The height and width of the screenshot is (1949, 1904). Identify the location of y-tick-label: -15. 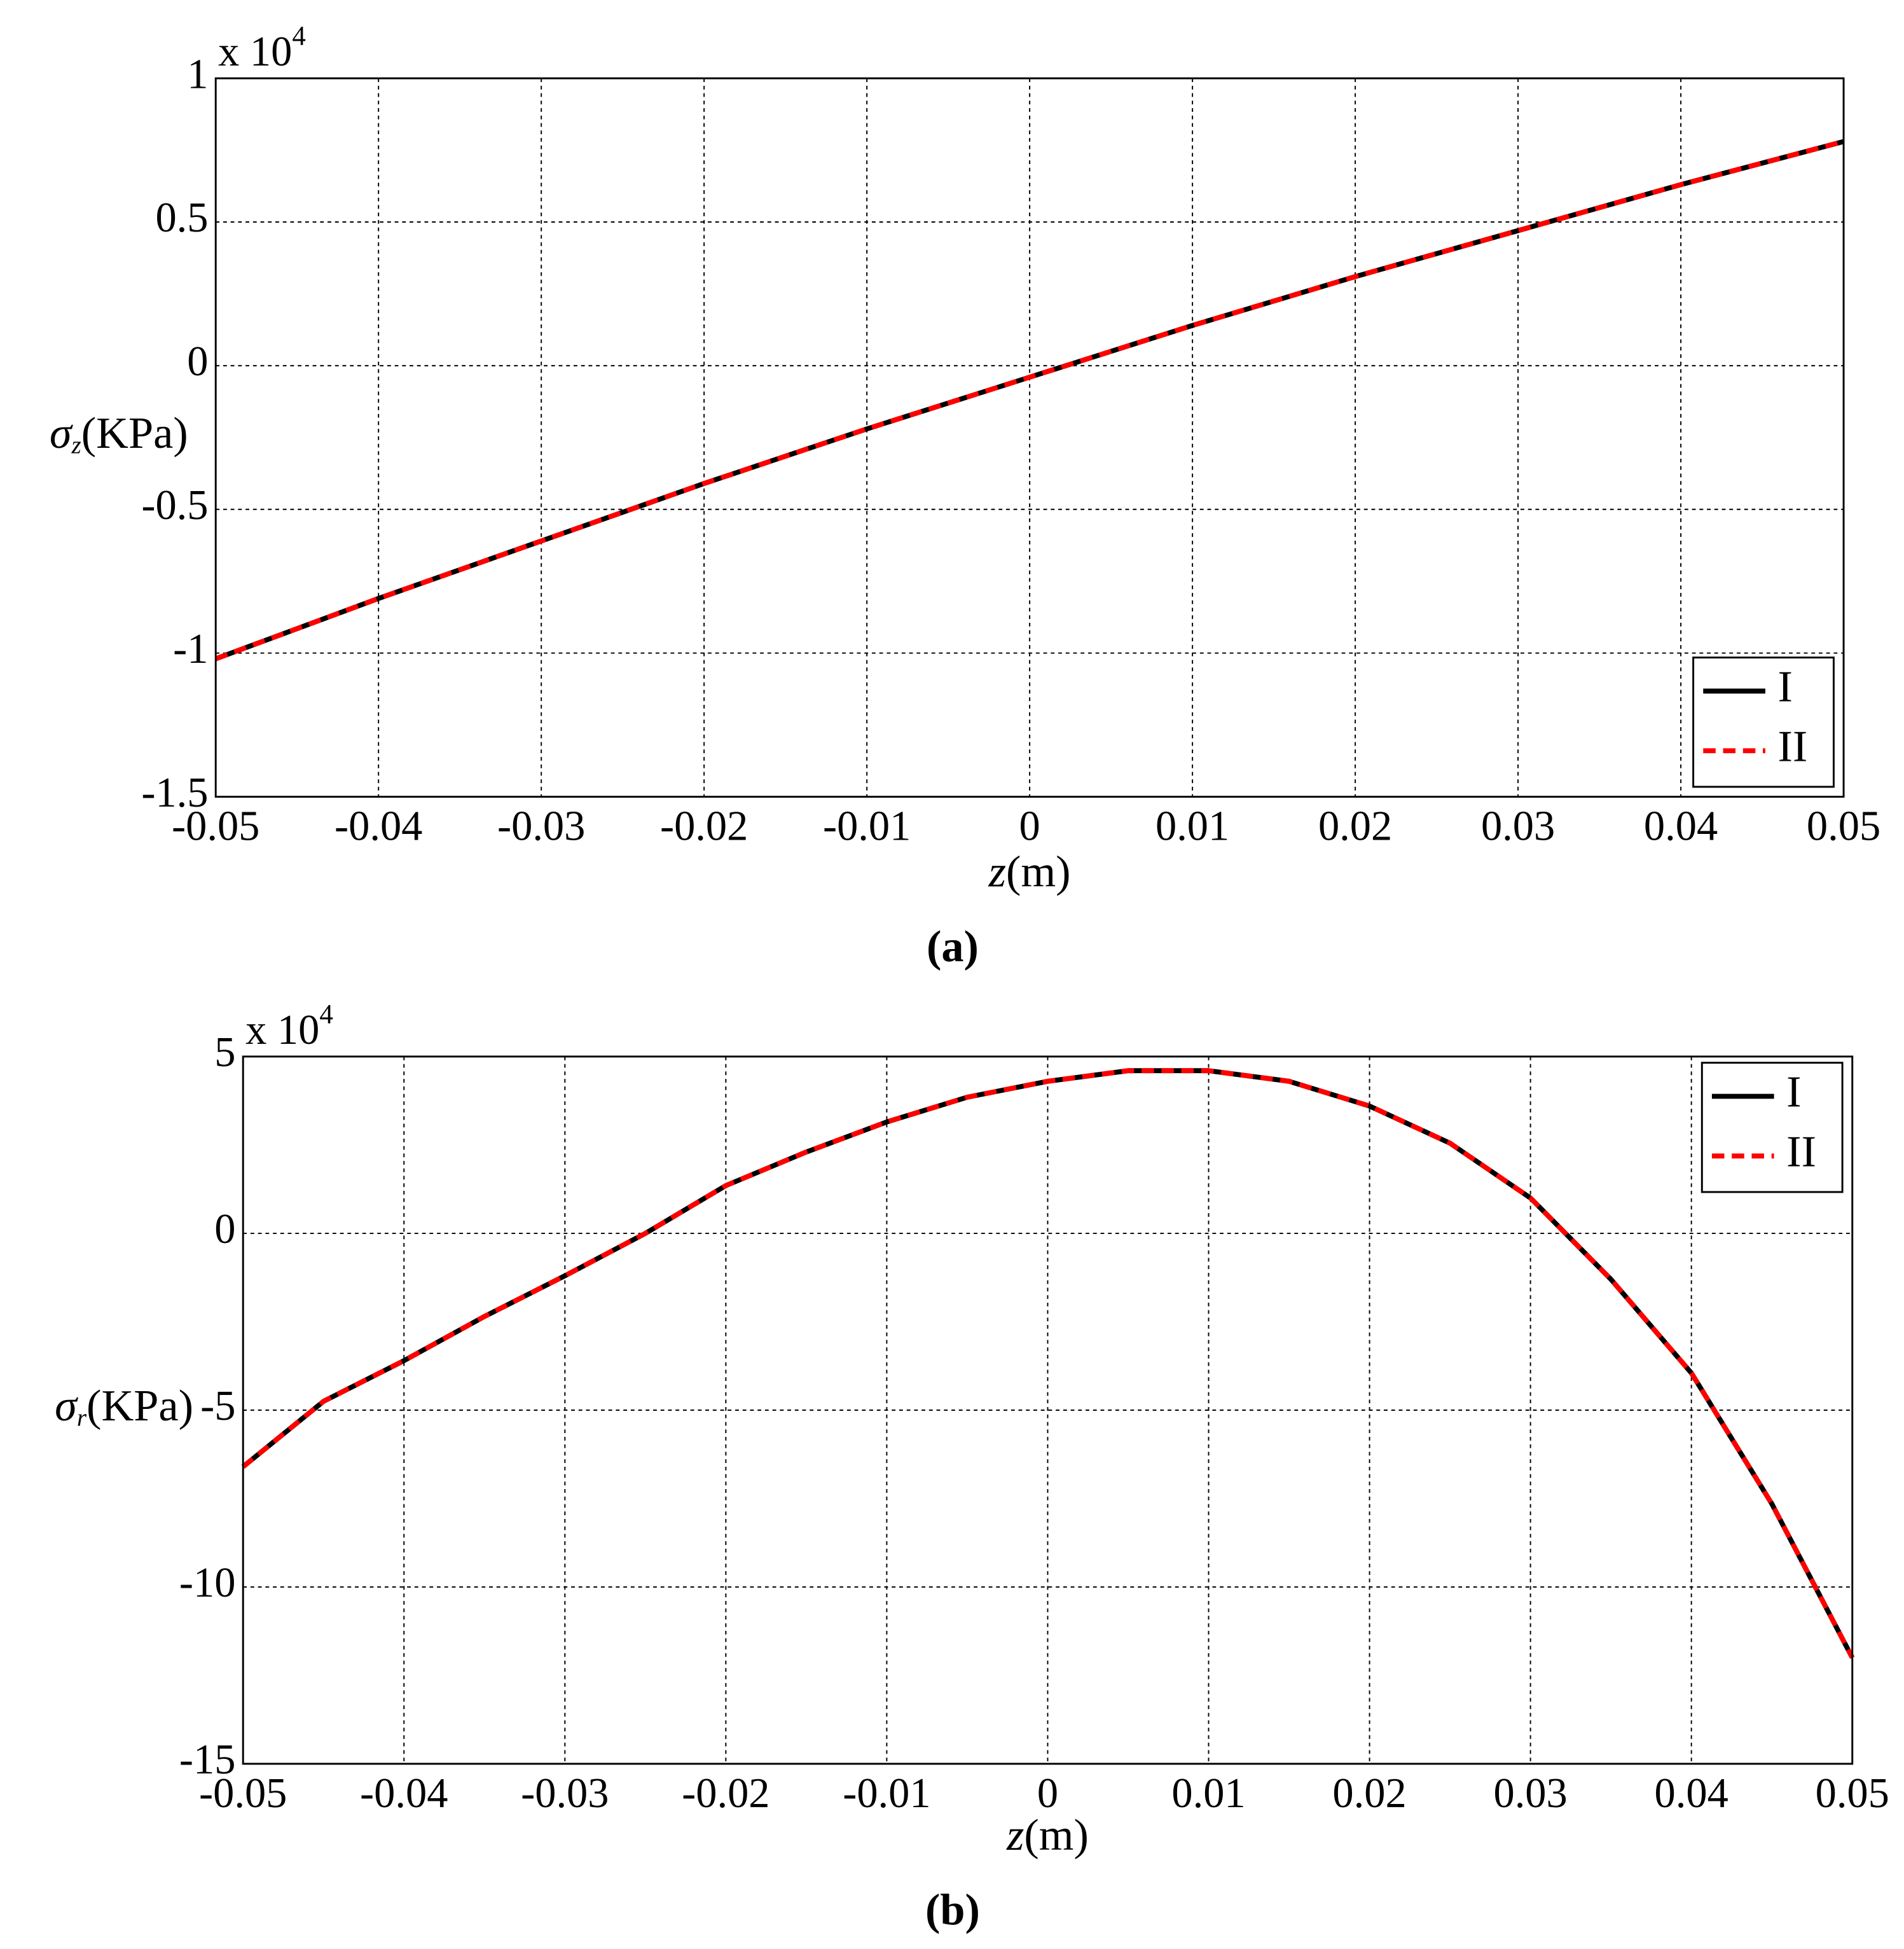
(207, 1760).